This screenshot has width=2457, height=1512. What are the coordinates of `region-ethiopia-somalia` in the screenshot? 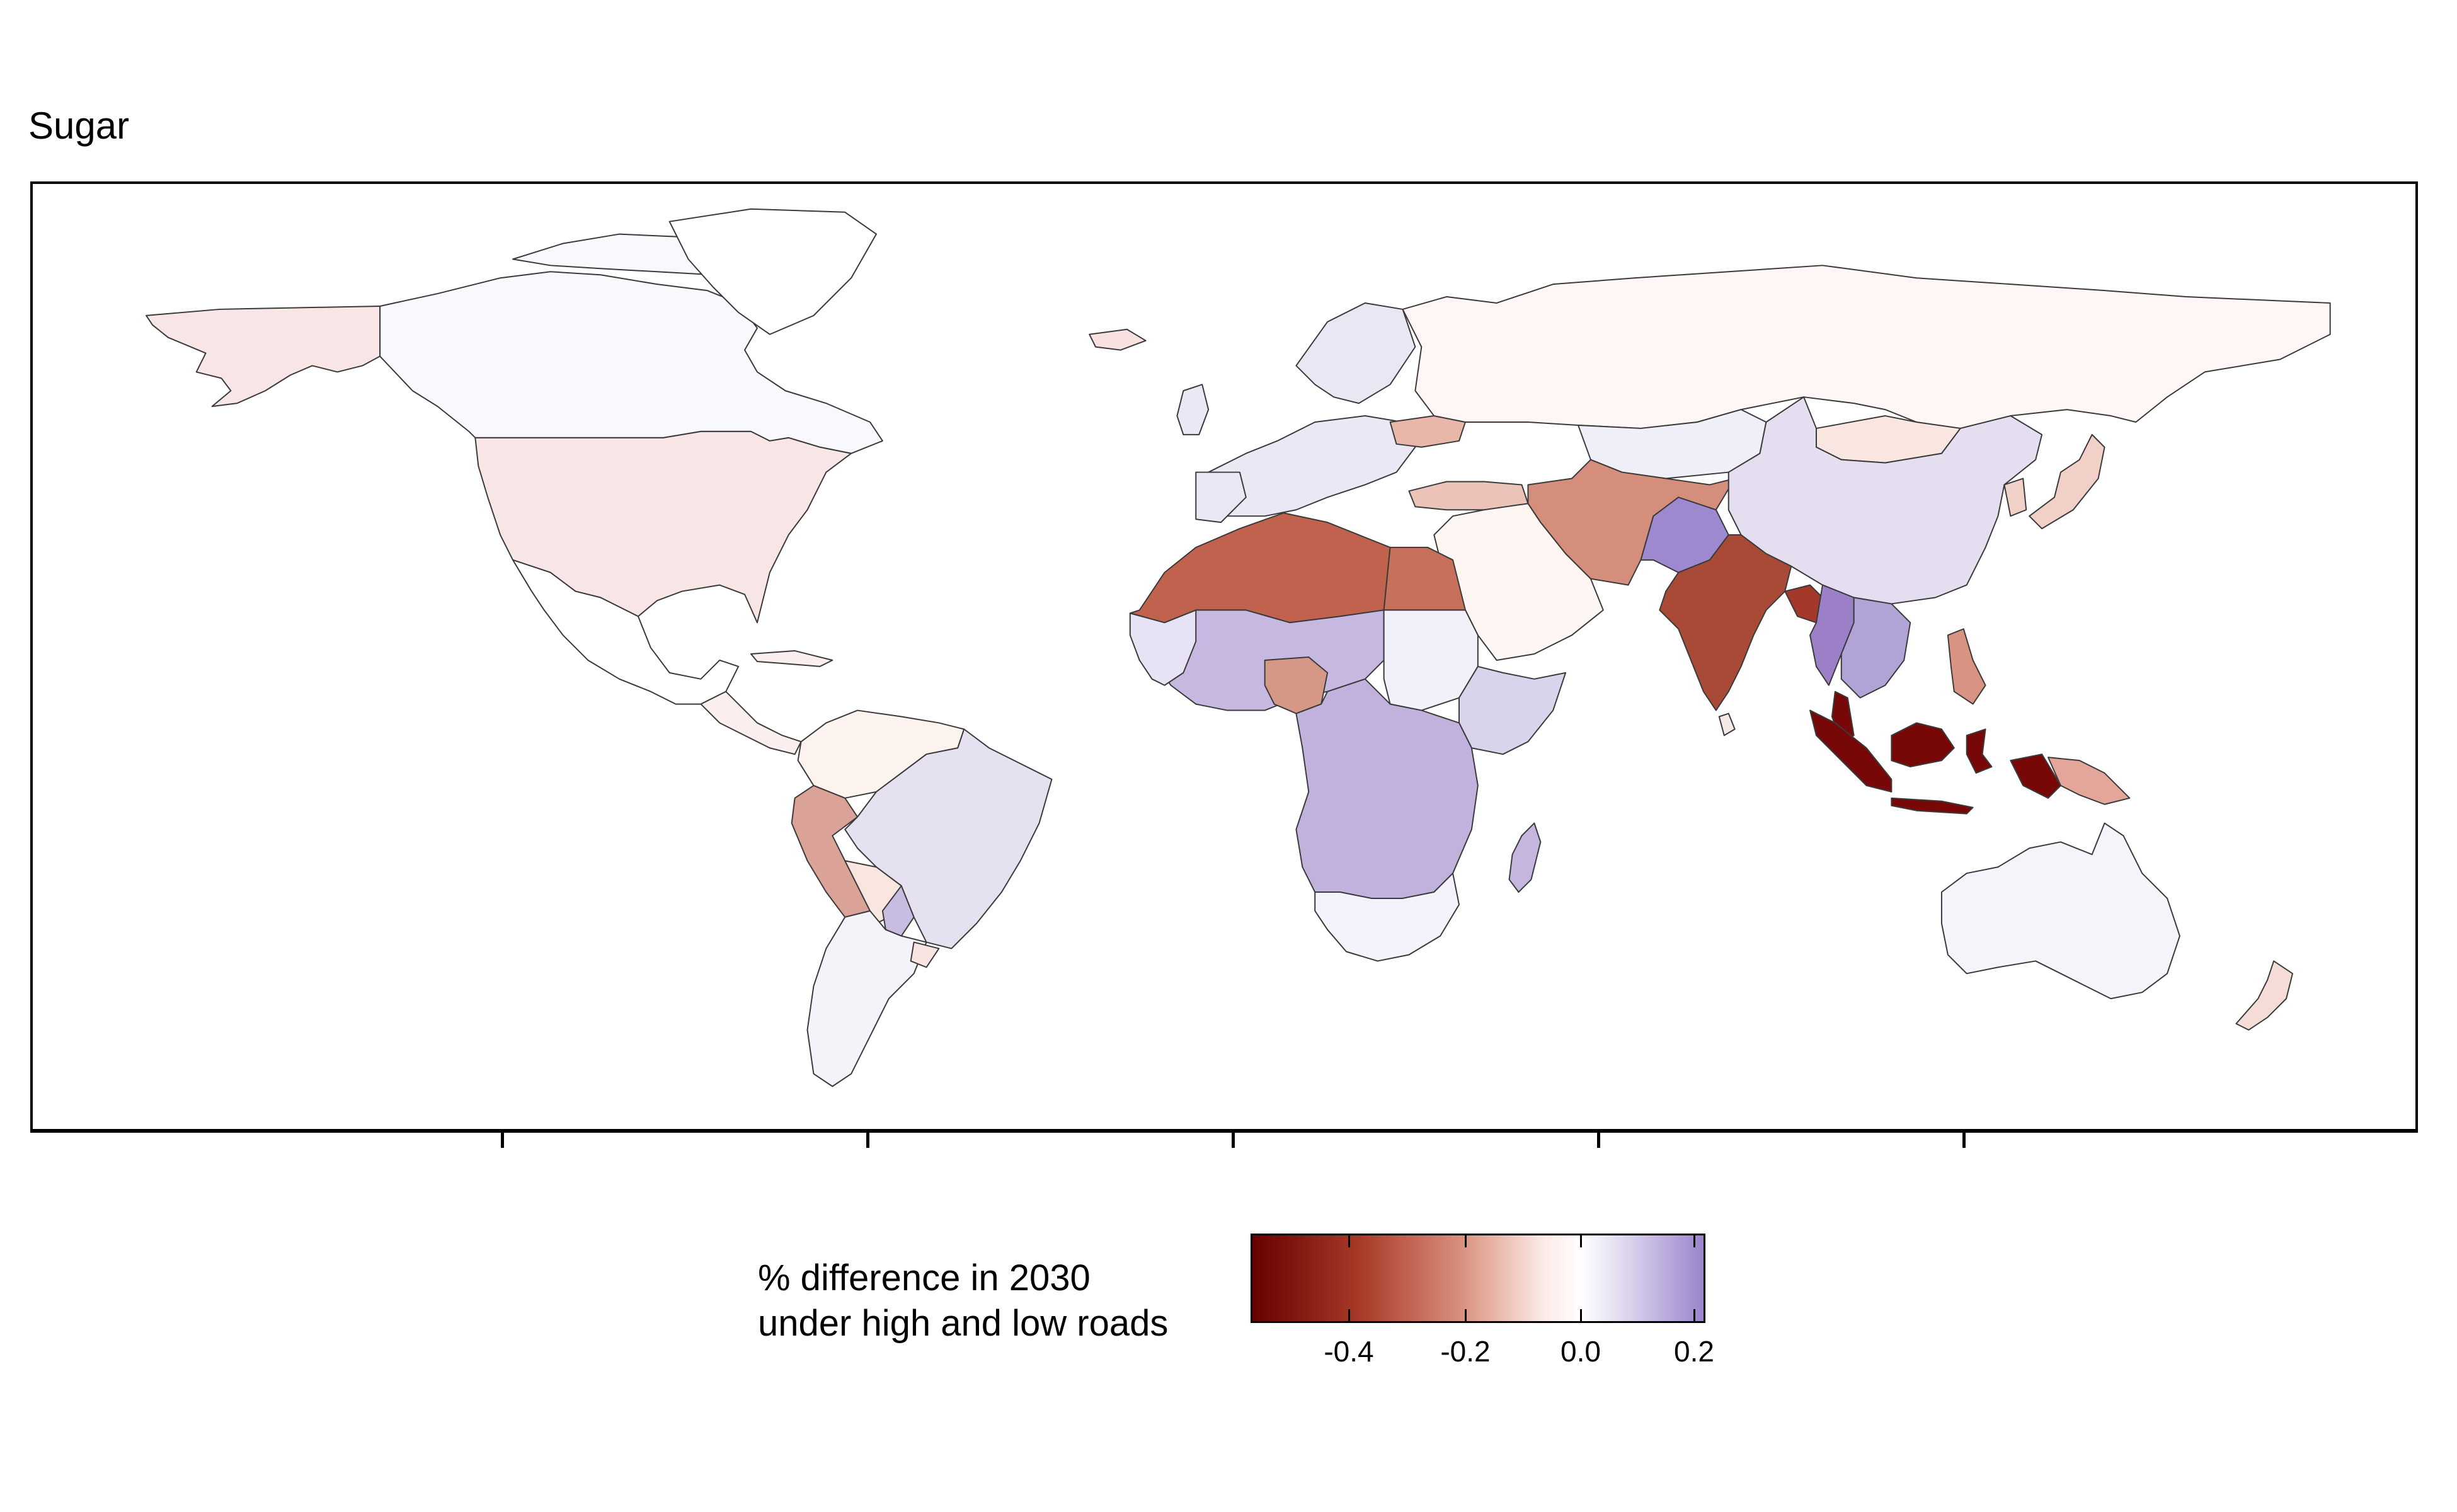 It's located at (1512, 710).